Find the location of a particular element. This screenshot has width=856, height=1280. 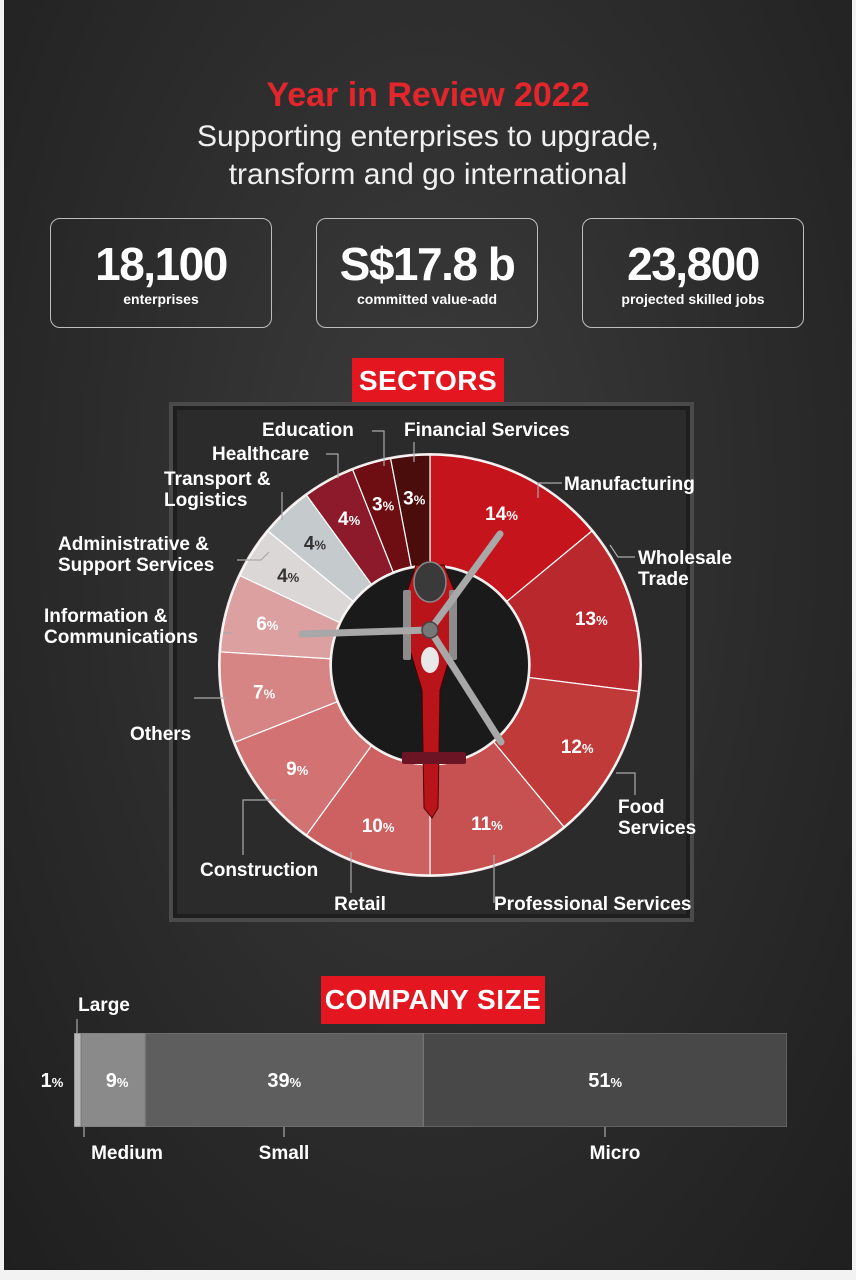

sector-label-education: Education is located at coordinates (308, 430).